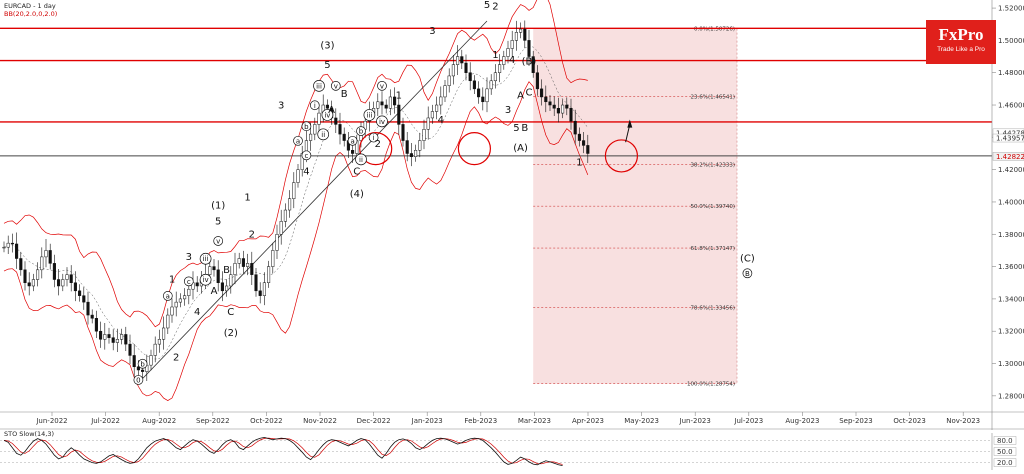  Describe the element at coordinates (695, 421) in the screenshot. I see `x-tick-label: Jun-2023` at that location.